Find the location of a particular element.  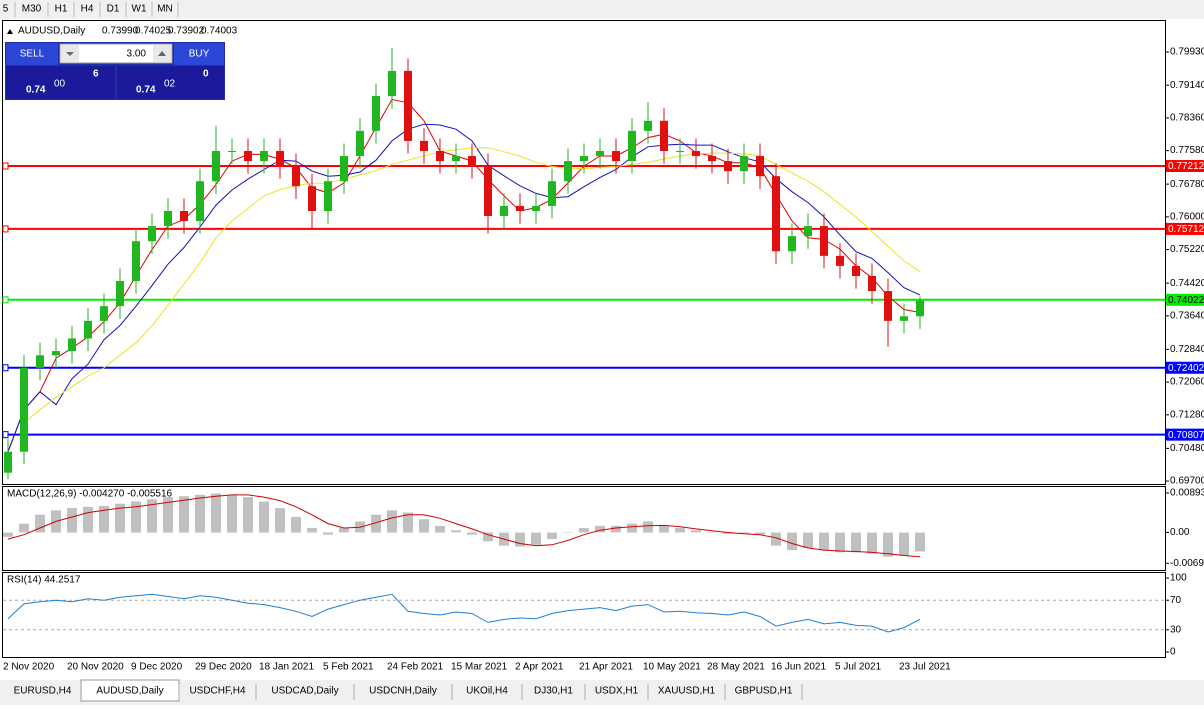

y-tick-label: 30 is located at coordinates (1176, 629).